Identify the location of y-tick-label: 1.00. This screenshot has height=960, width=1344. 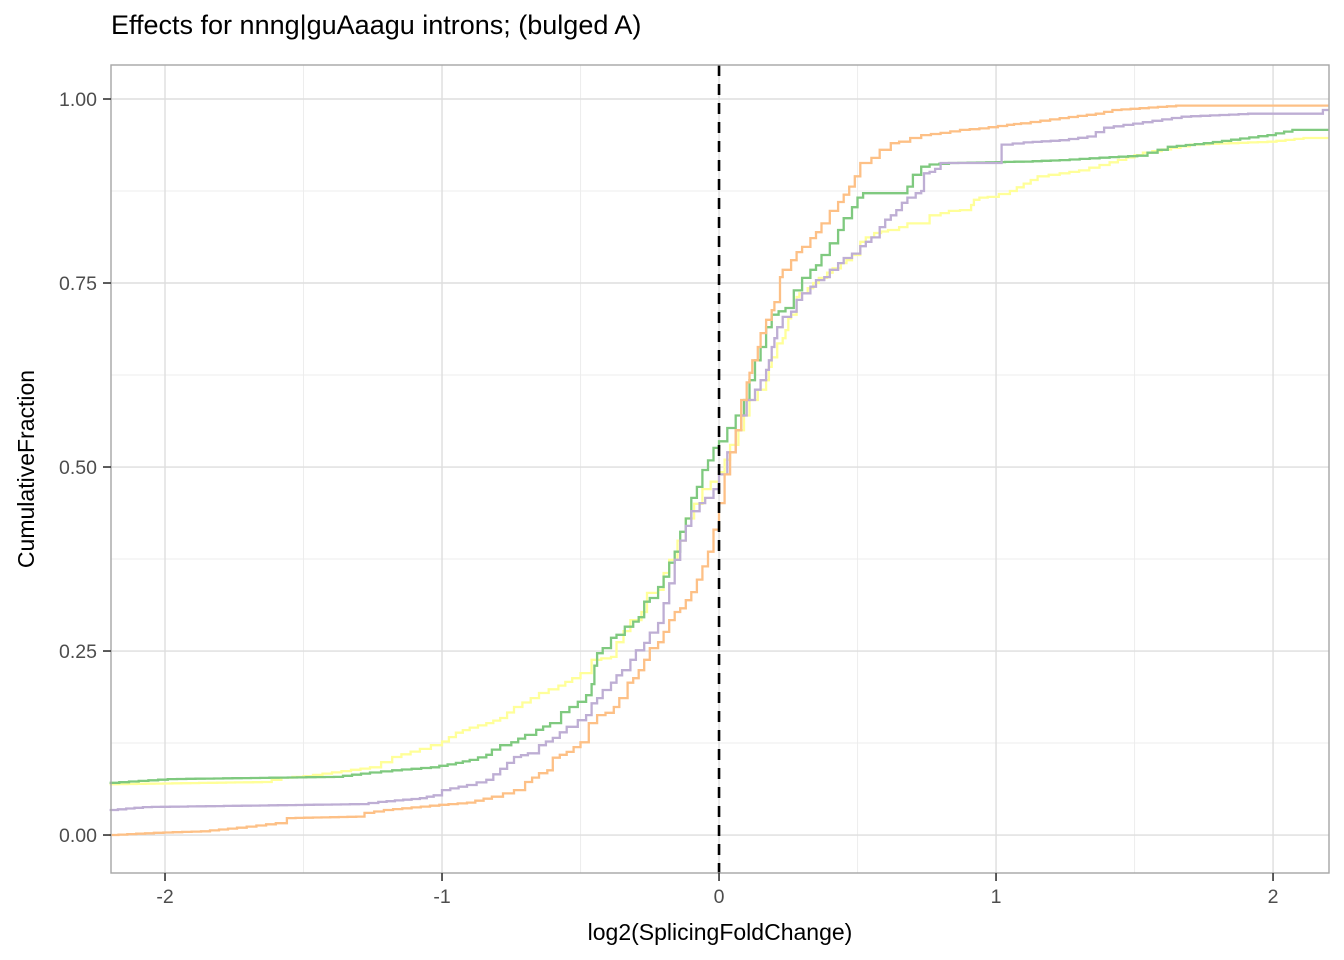
(78, 100).